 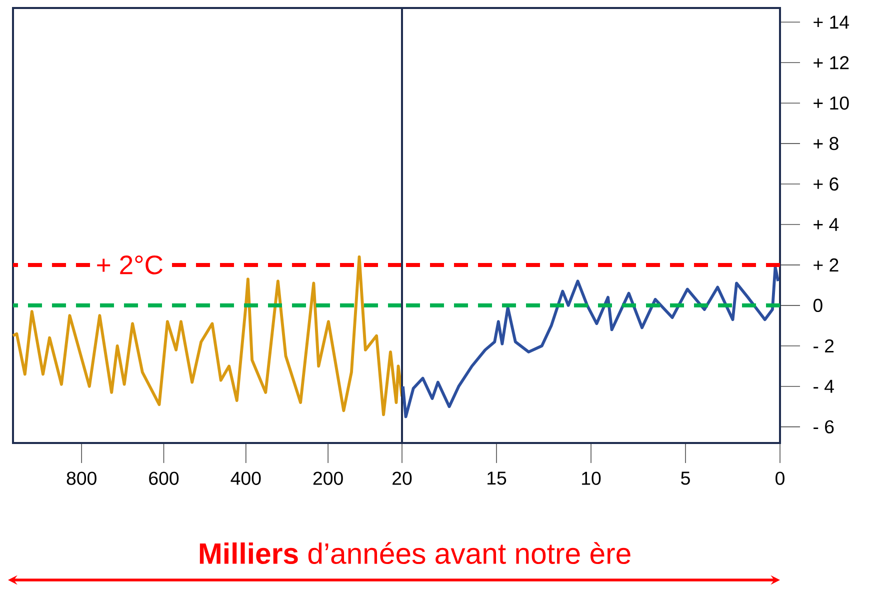 What do you see at coordinates (831, 103) in the screenshot?
I see `y-tick-label: + 10` at bounding box center [831, 103].